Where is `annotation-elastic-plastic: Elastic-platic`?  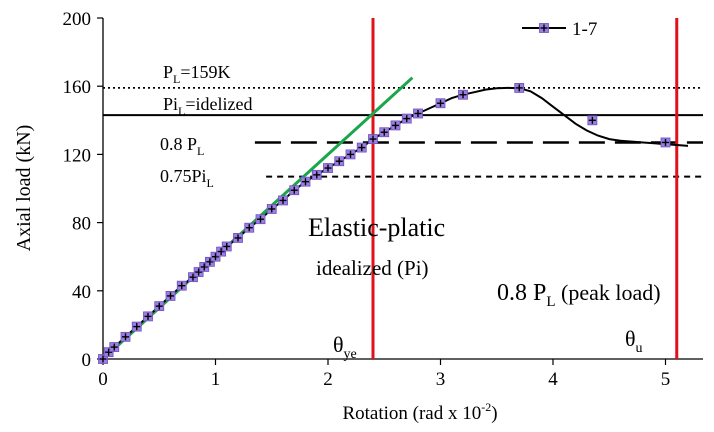 annotation-elastic-plastic: Elastic-platic is located at coordinates (376, 227).